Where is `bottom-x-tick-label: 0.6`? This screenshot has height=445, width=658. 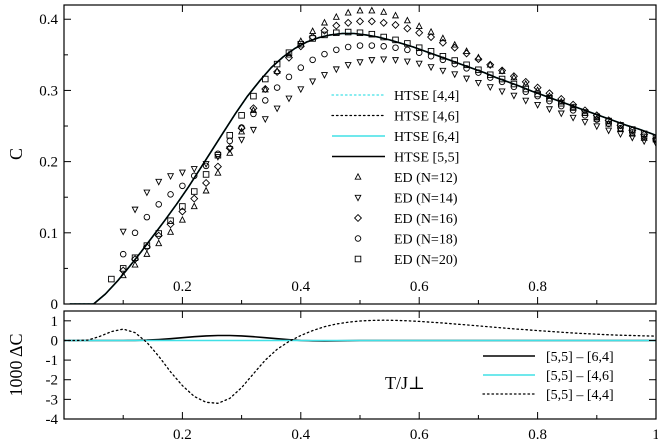 bottom-x-tick-label: 0.6 is located at coordinates (419, 435).